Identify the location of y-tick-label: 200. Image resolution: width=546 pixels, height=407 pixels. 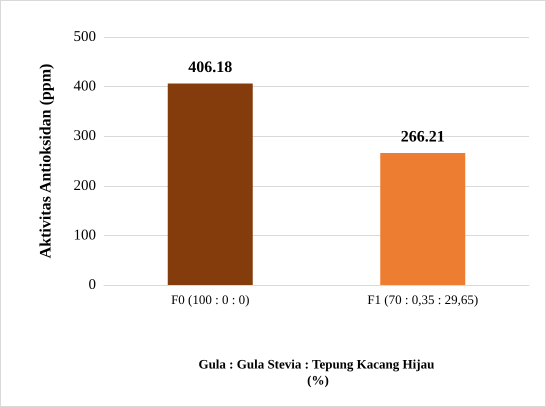
(85, 186).